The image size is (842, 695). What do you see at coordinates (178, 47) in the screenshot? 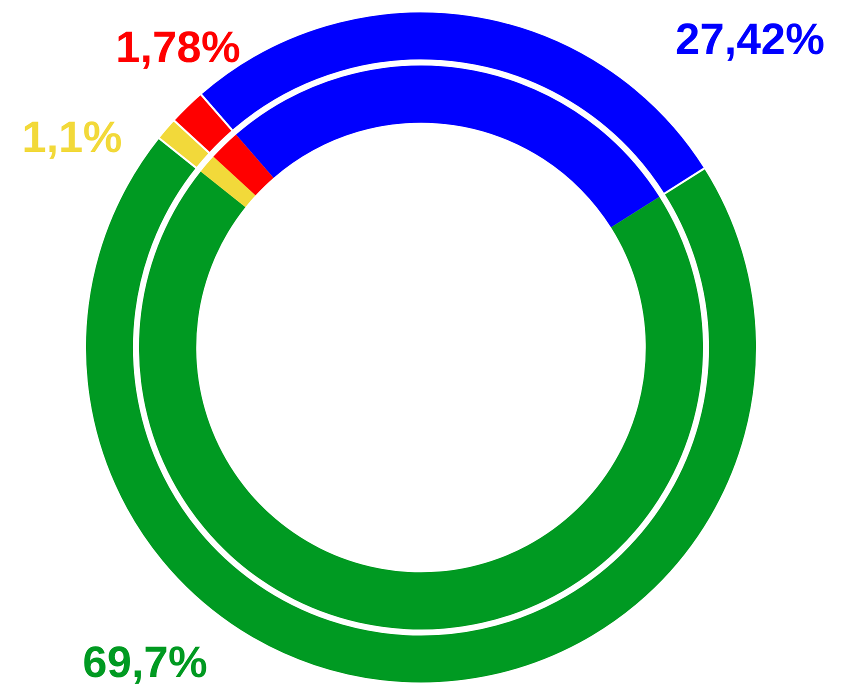
I see `text: 1,78%` at bounding box center [178, 47].